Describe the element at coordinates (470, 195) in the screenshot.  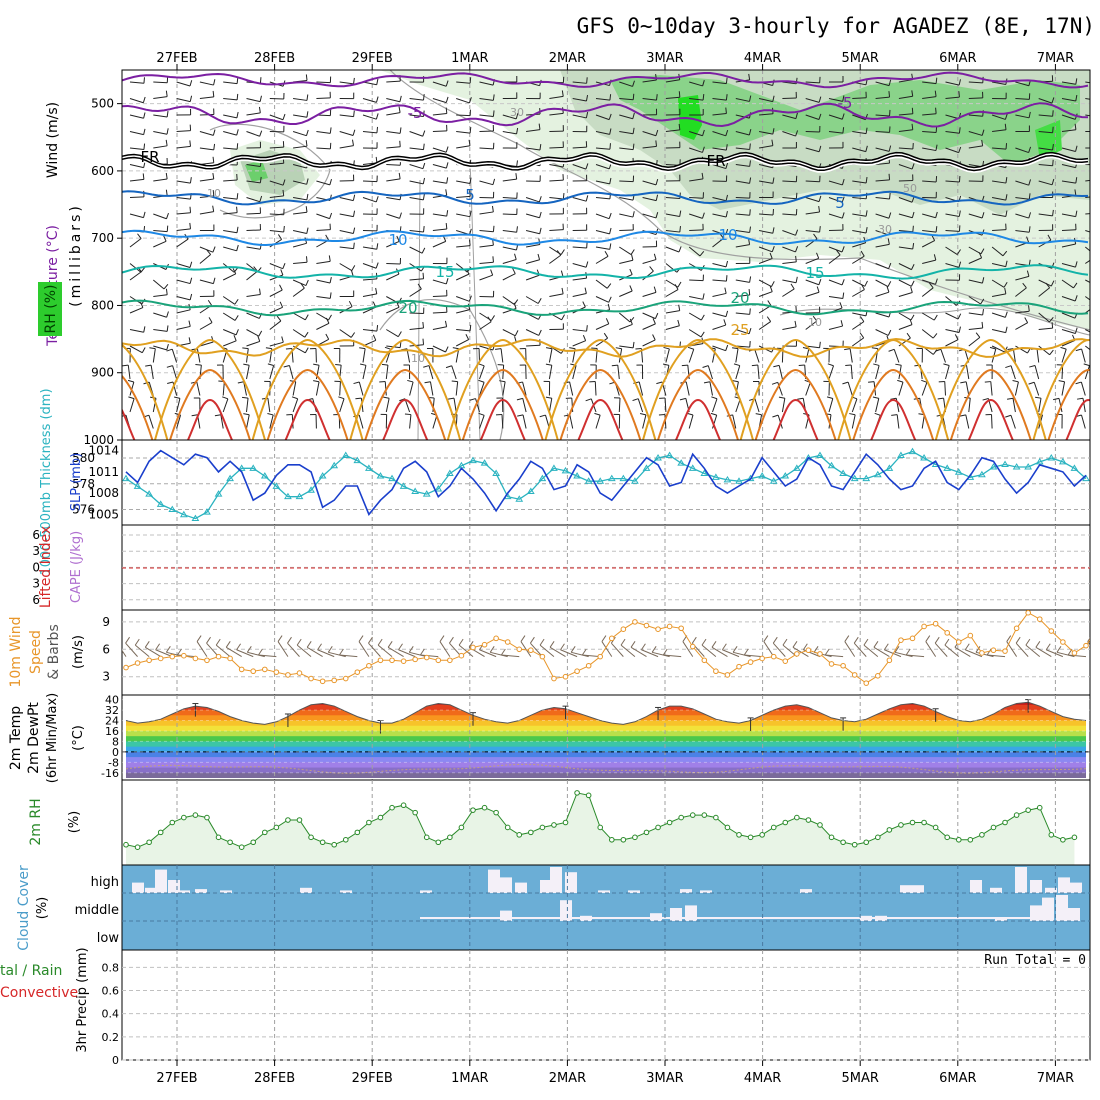
I see `contour-label: 5` at that location.